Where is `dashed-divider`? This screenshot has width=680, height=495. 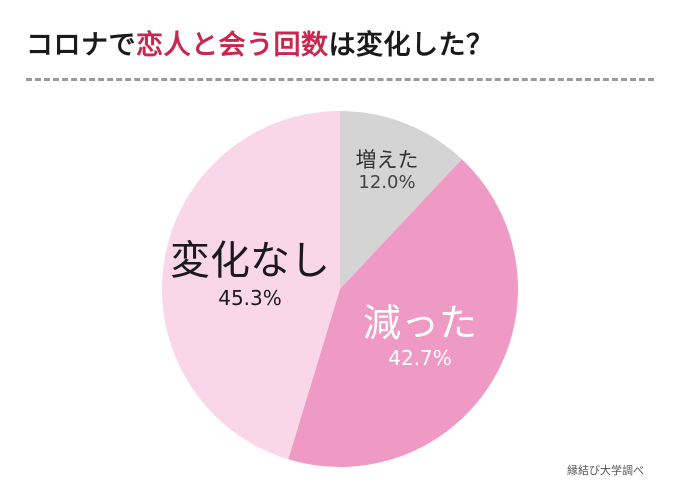 dashed-divider is located at coordinates (340, 79).